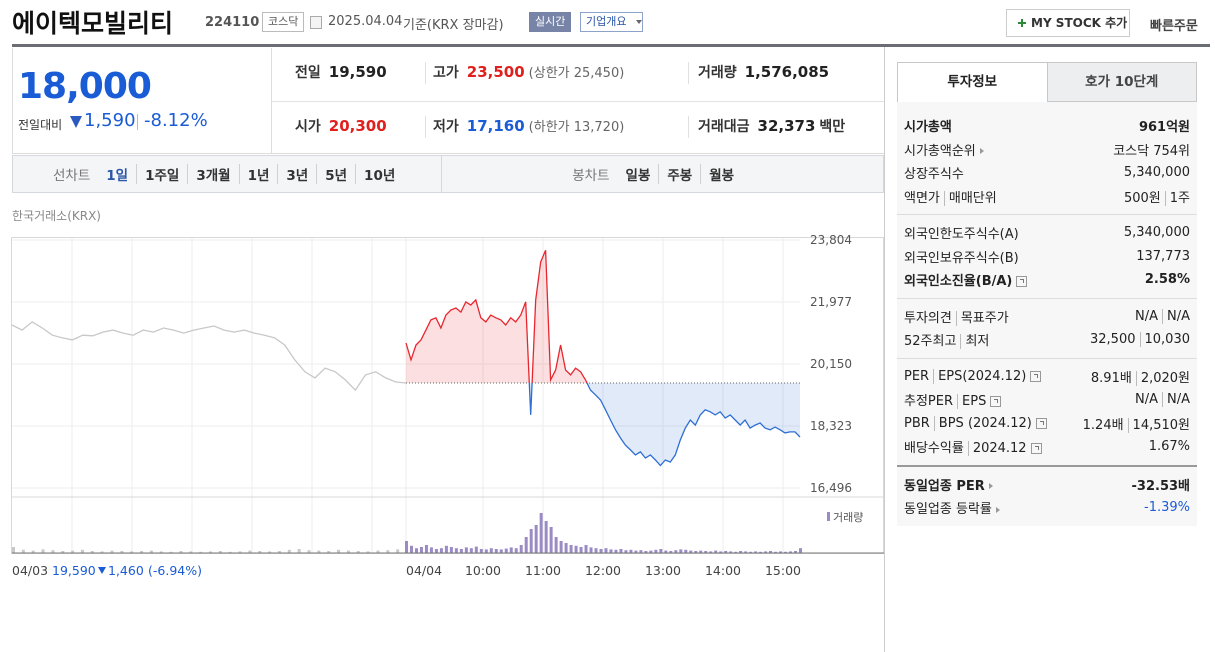  What do you see at coordinates (424, 570) in the screenshot?
I see `x-tick-label: 04/04` at bounding box center [424, 570].